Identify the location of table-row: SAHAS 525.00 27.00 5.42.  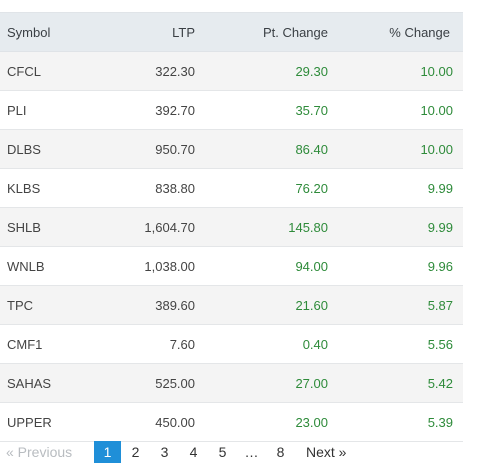
(231, 383).